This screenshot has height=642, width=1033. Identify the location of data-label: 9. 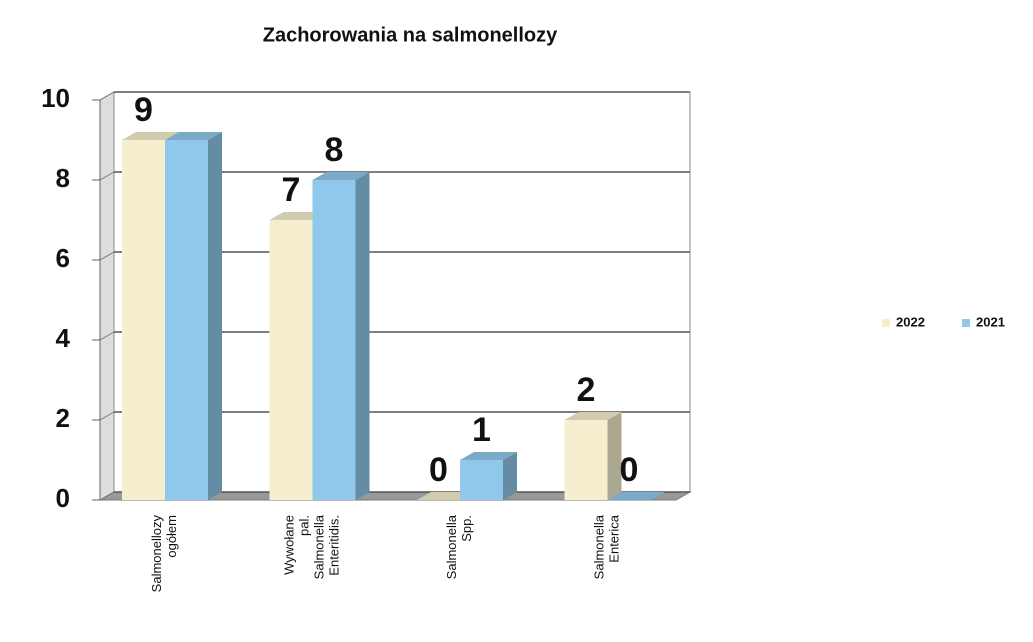
(143, 110).